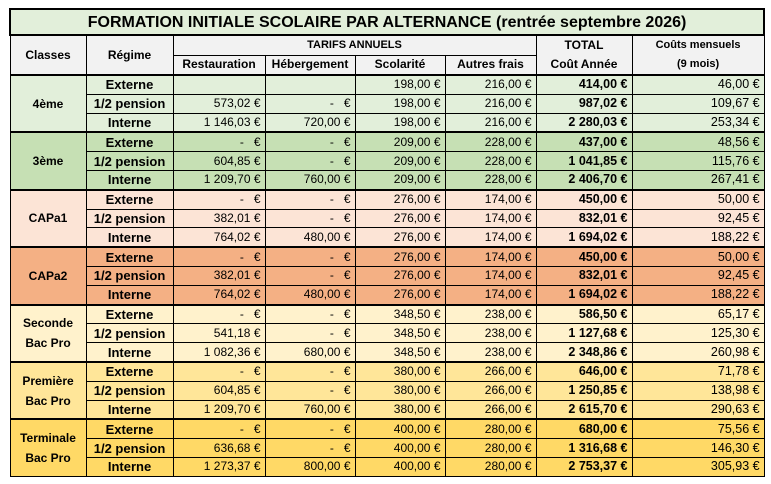 The width and height of the screenshot is (771, 484). Describe the element at coordinates (698, 371) in the screenshot. I see `cell-cout-mensuel: 71,78 €` at that location.